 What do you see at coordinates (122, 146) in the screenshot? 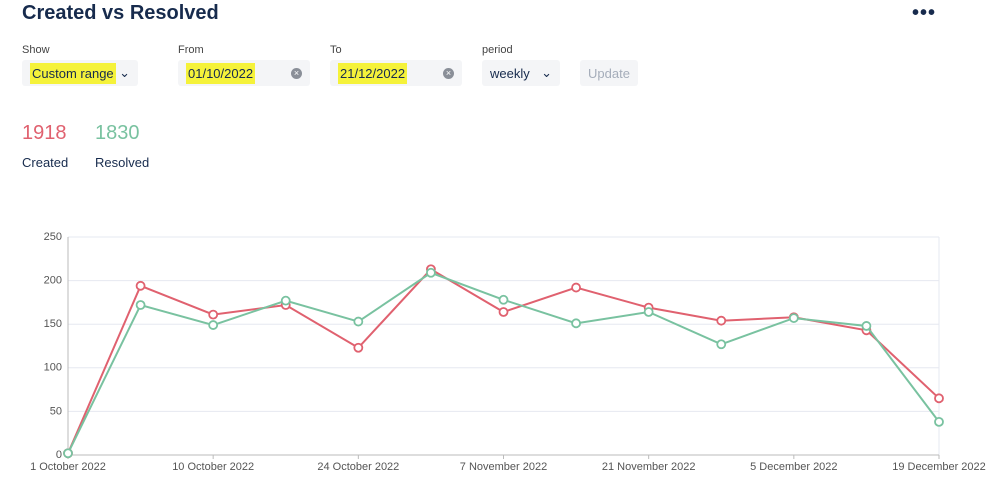
I see `stat: 1830 Resolved` at bounding box center [122, 146].